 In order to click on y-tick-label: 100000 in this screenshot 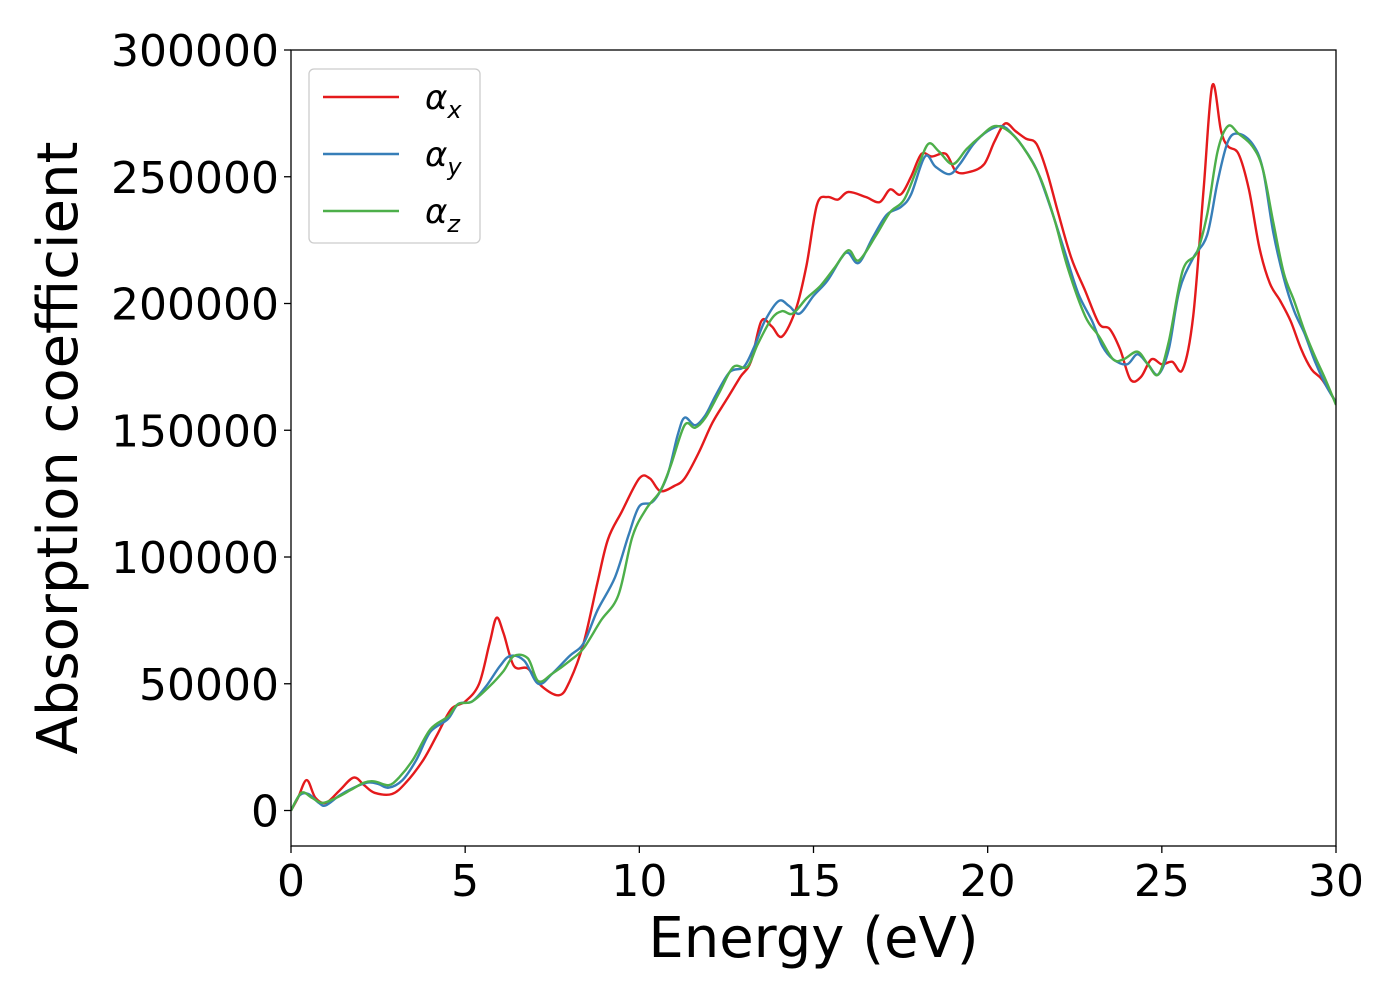, I will do `click(195, 558)`.